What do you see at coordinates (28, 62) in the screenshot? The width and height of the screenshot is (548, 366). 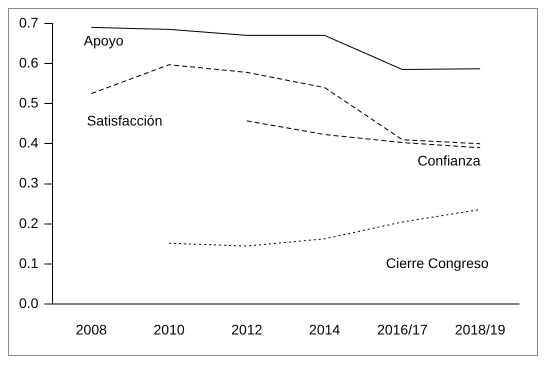 I see `y-tick-label: 0.6` at bounding box center [28, 62].